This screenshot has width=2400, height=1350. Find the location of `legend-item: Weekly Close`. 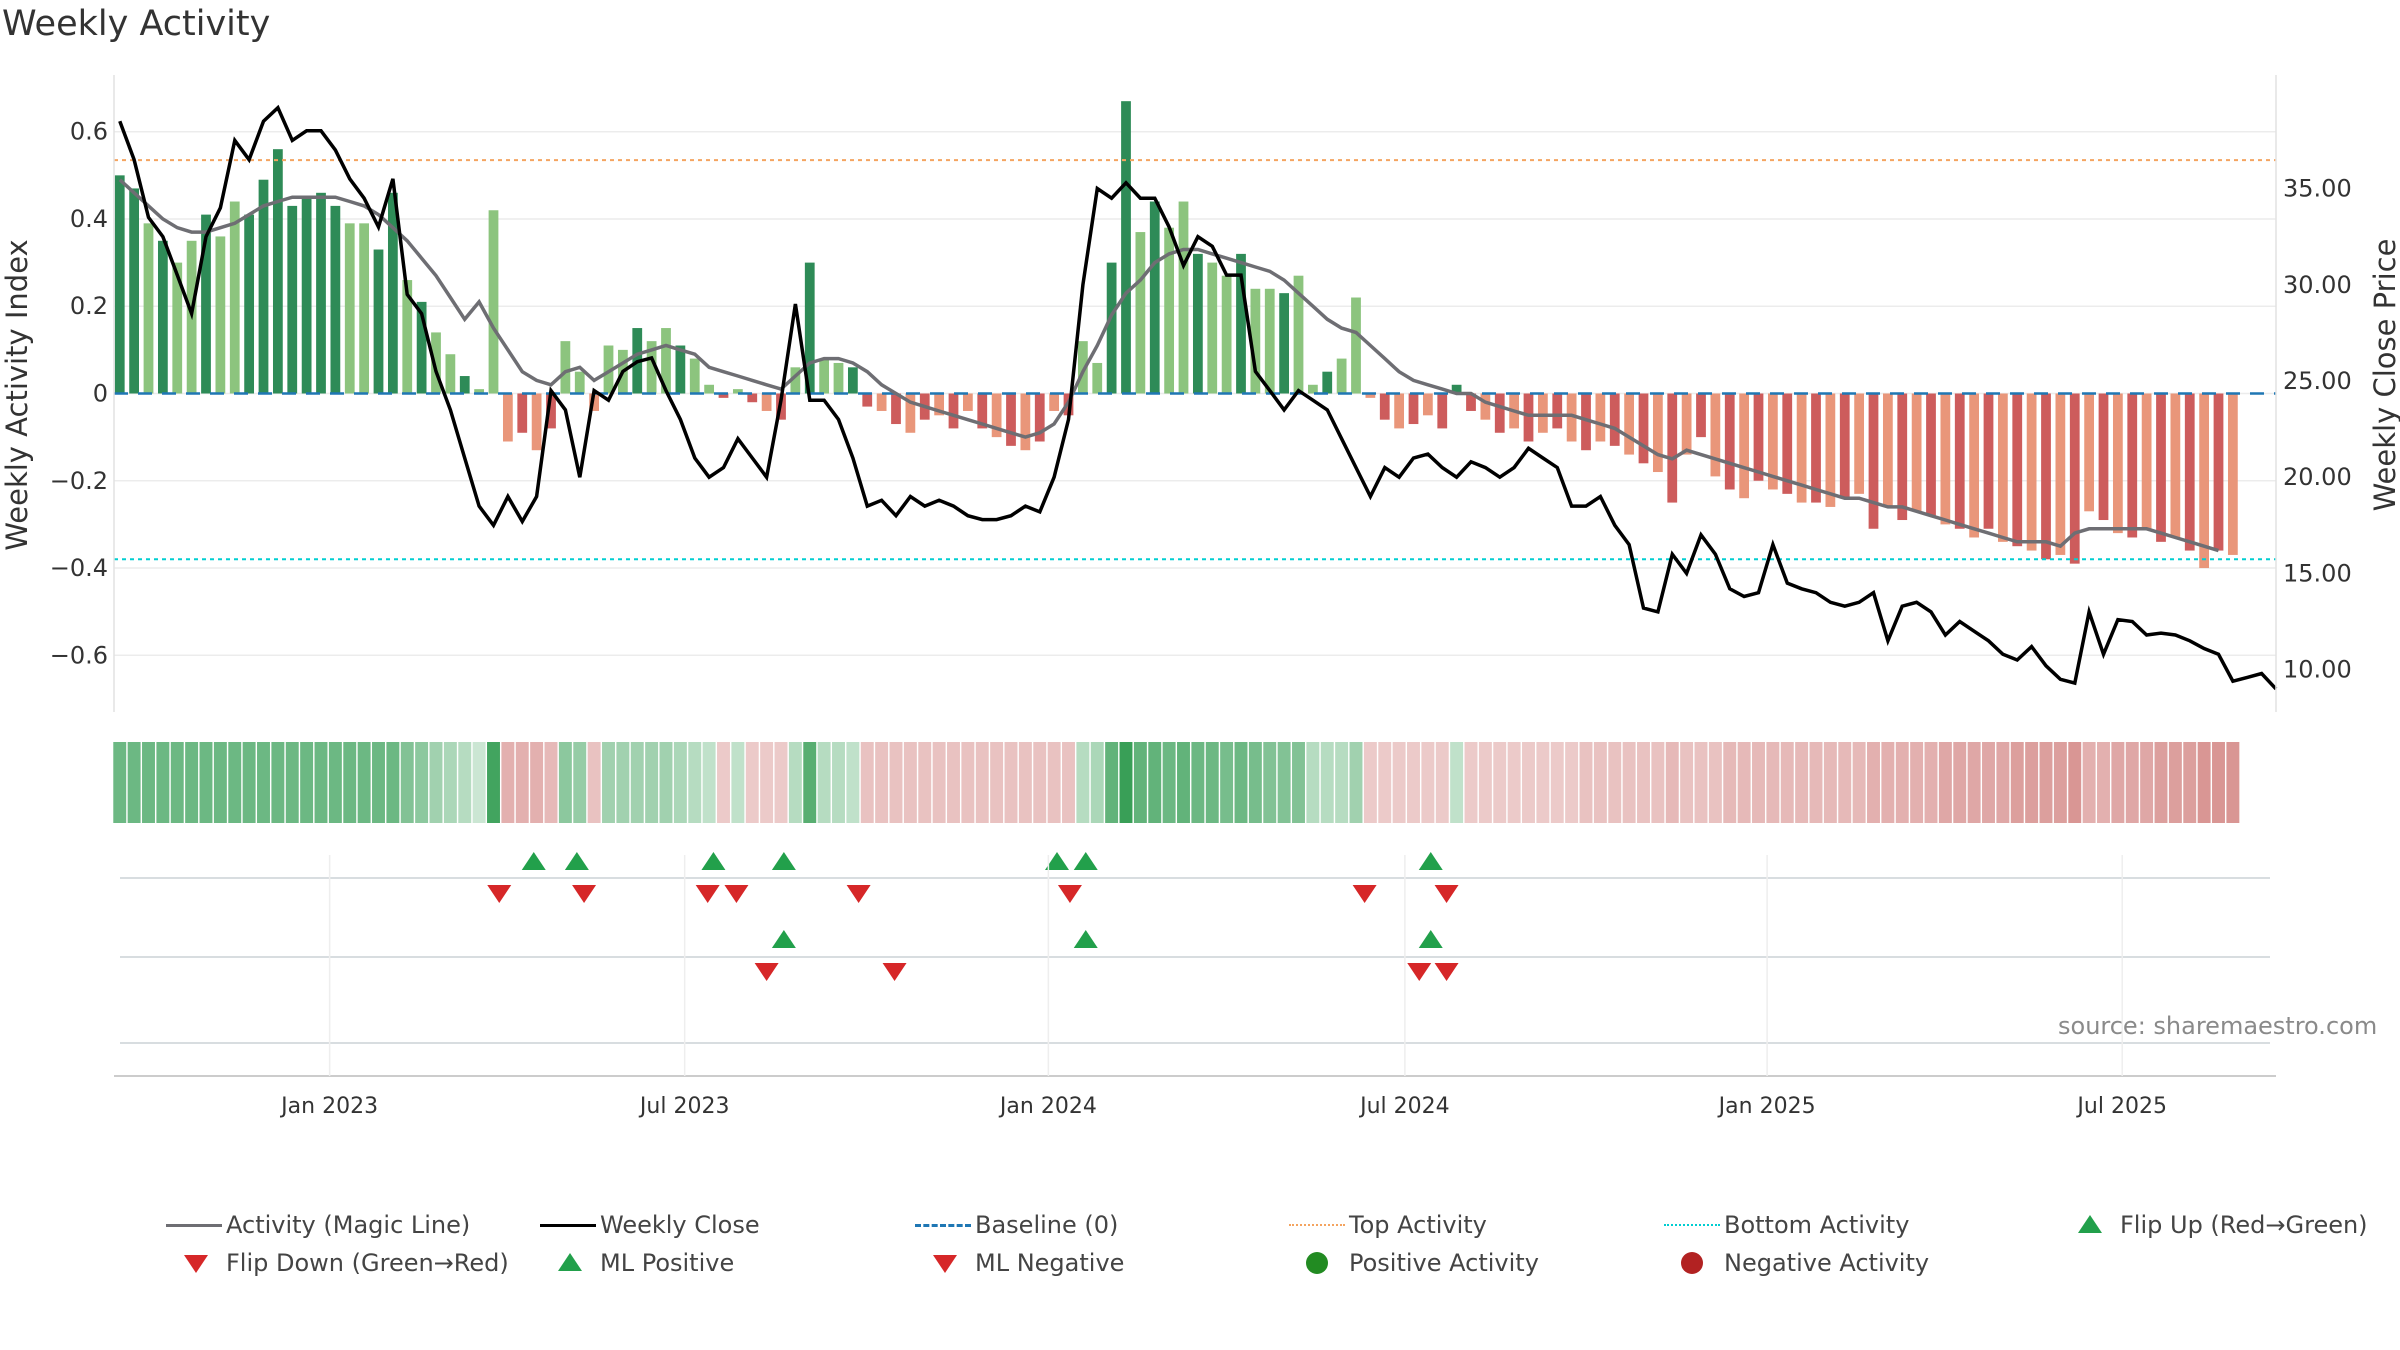

legend-item: Weekly Close is located at coordinates (648, 1225).